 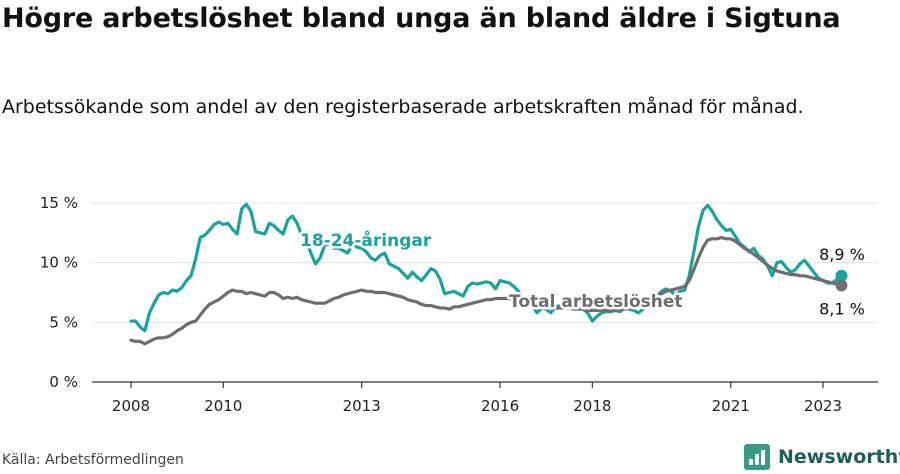 I want to click on x-tick-label: 2013, so click(x=362, y=406).